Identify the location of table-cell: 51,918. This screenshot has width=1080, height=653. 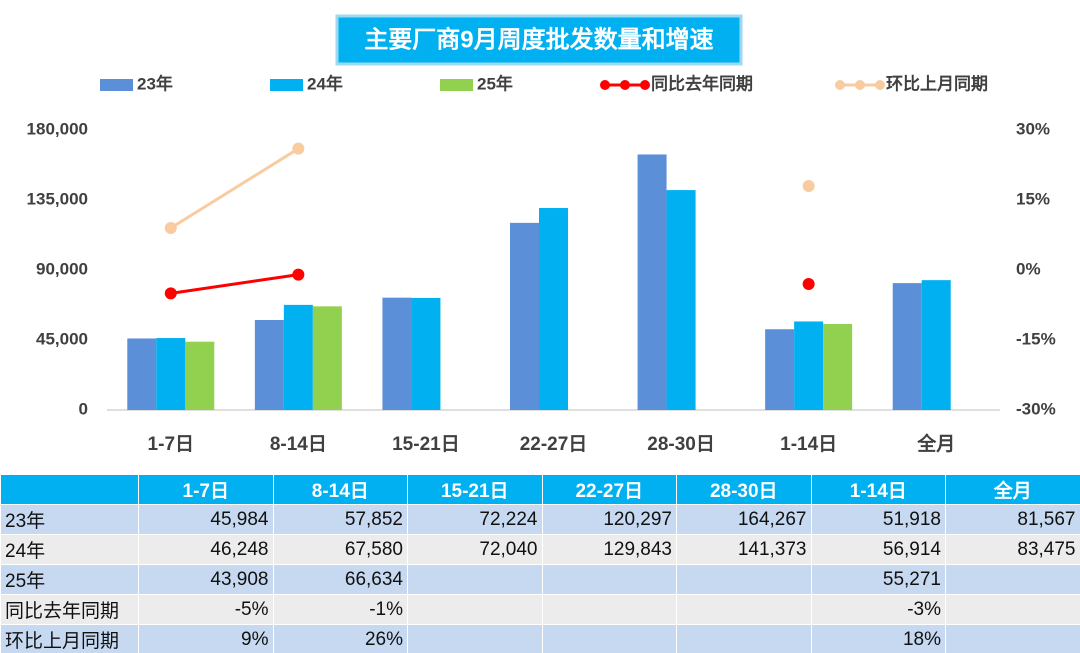
(878, 519).